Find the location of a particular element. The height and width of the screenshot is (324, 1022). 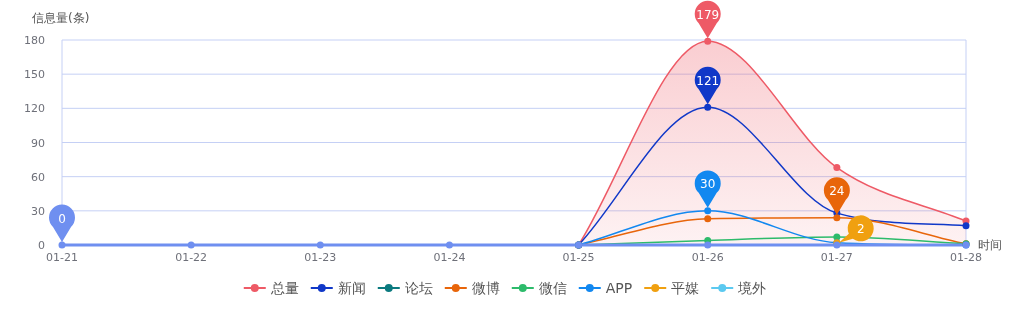

data-label: 30 is located at coordinates (708, 184).